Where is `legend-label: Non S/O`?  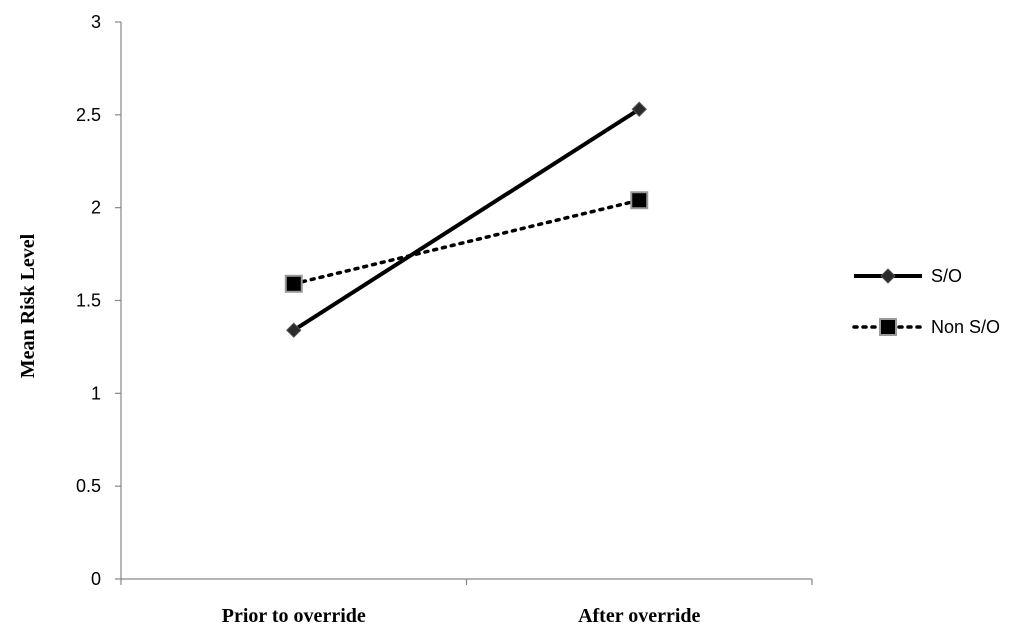 legend-label: Non S/O is located at coordinates (965, 327).